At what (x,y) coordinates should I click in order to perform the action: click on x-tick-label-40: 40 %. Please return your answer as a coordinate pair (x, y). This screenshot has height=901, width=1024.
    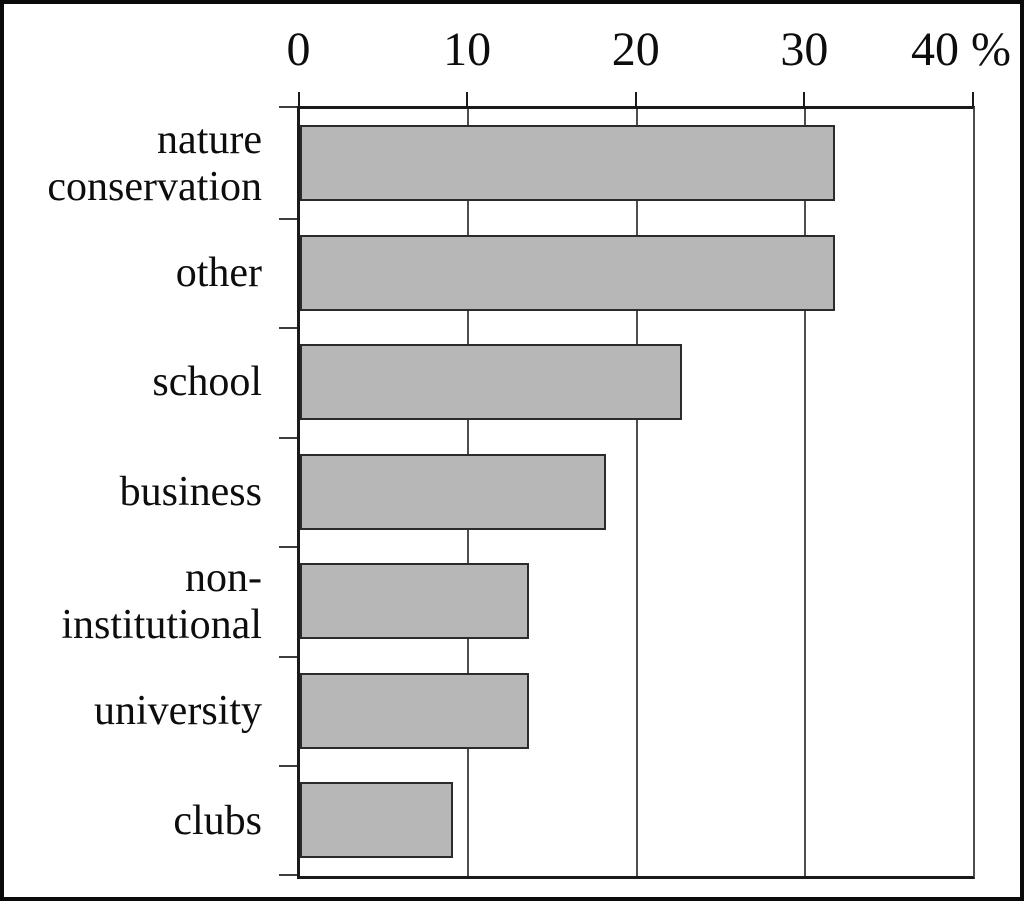
    Looking at the image, I should click on (961, 49).